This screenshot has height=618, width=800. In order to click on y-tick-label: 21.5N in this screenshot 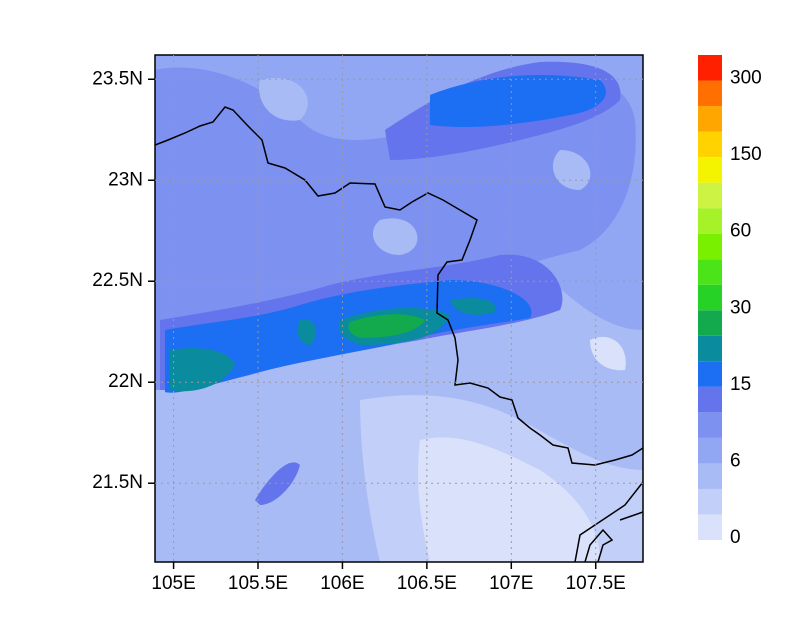, I will do `click(117, 482)`.